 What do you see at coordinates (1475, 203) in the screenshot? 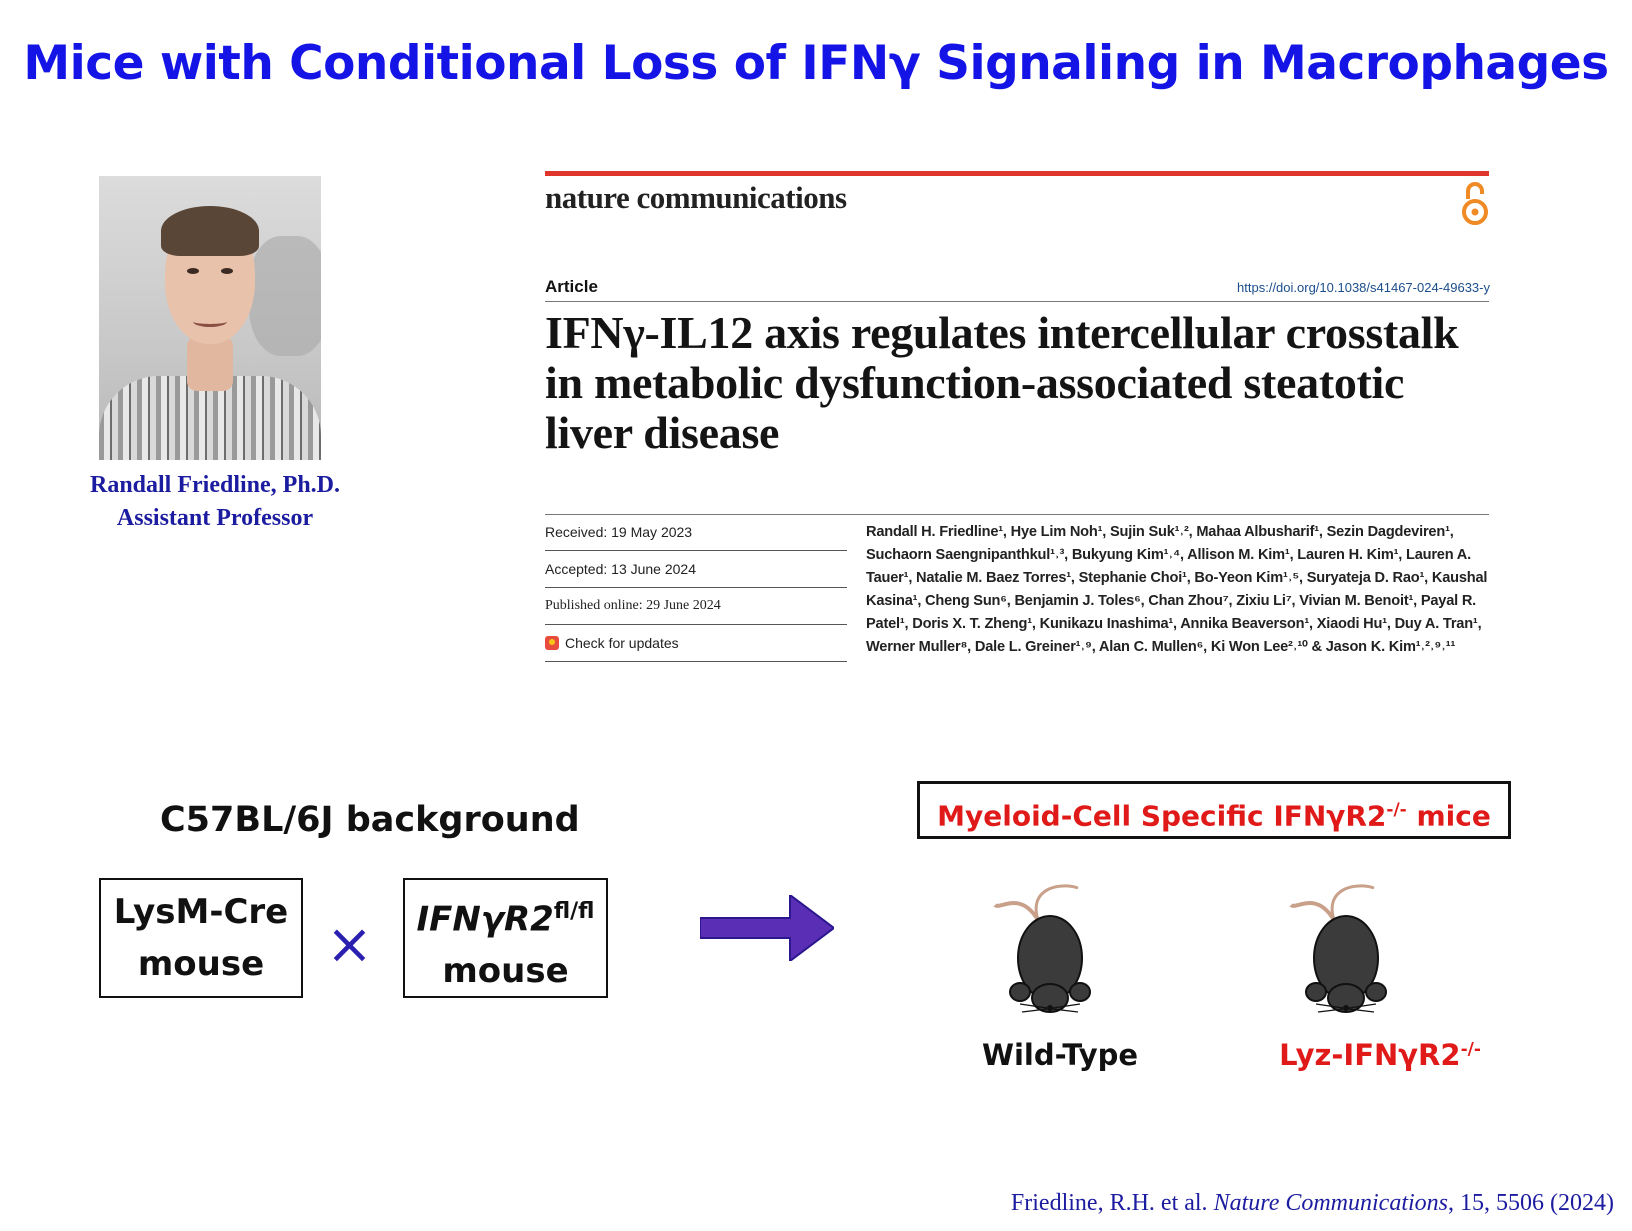
I see `open-access-icon` at bounding box center [1475, 203].